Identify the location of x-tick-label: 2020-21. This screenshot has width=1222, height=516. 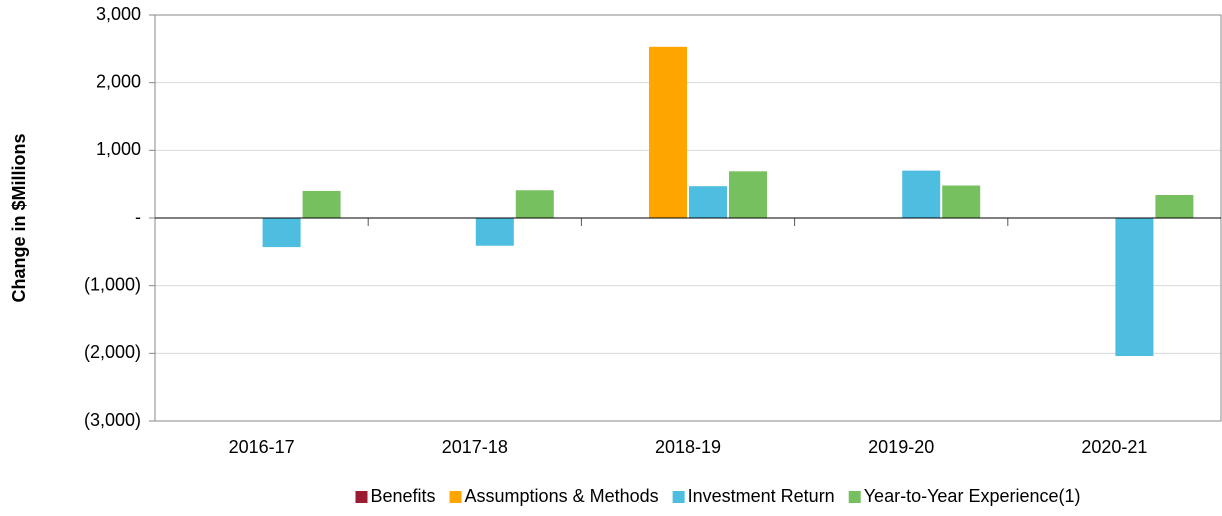
(1114, 447).